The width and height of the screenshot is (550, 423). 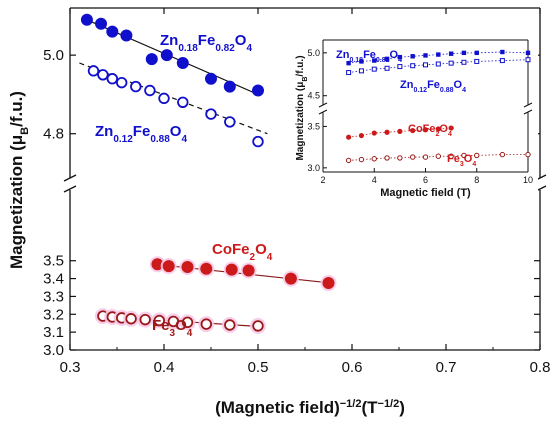 I want to click on inset-y-title-end: /f.u.), so click(x=300, y=65).